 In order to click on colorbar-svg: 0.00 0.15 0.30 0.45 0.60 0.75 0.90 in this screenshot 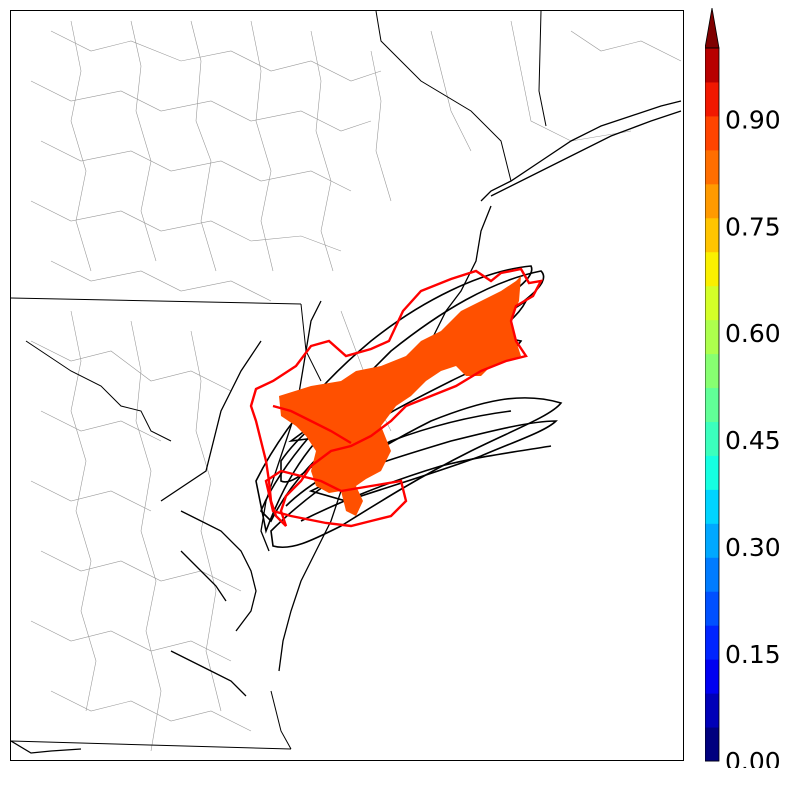, I will do `click(742, 391)`.